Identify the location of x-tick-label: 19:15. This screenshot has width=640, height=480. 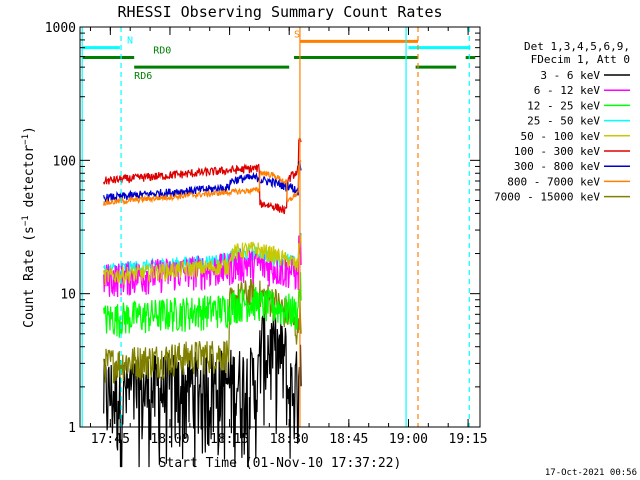
(468, 439).